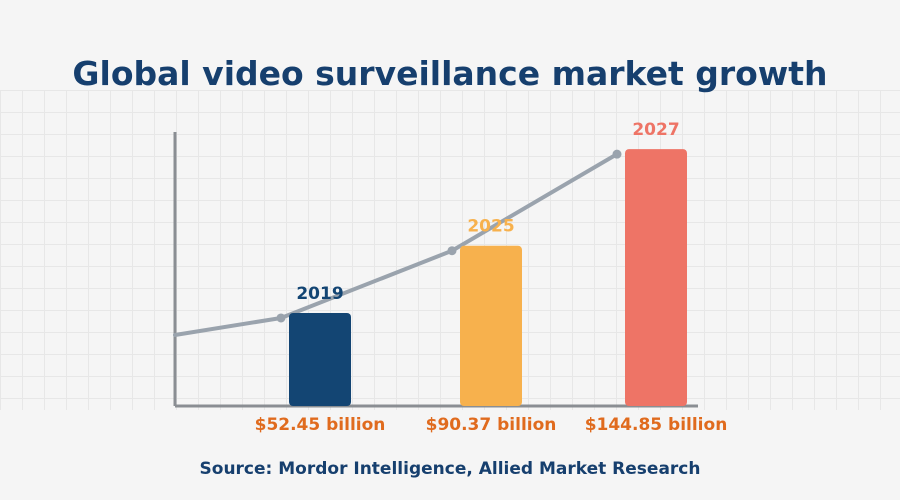  What do you see at coordinates (491, 425) in the screenshot?
I see `value-label: $90.37 billion` at bounding box center [491, 425].